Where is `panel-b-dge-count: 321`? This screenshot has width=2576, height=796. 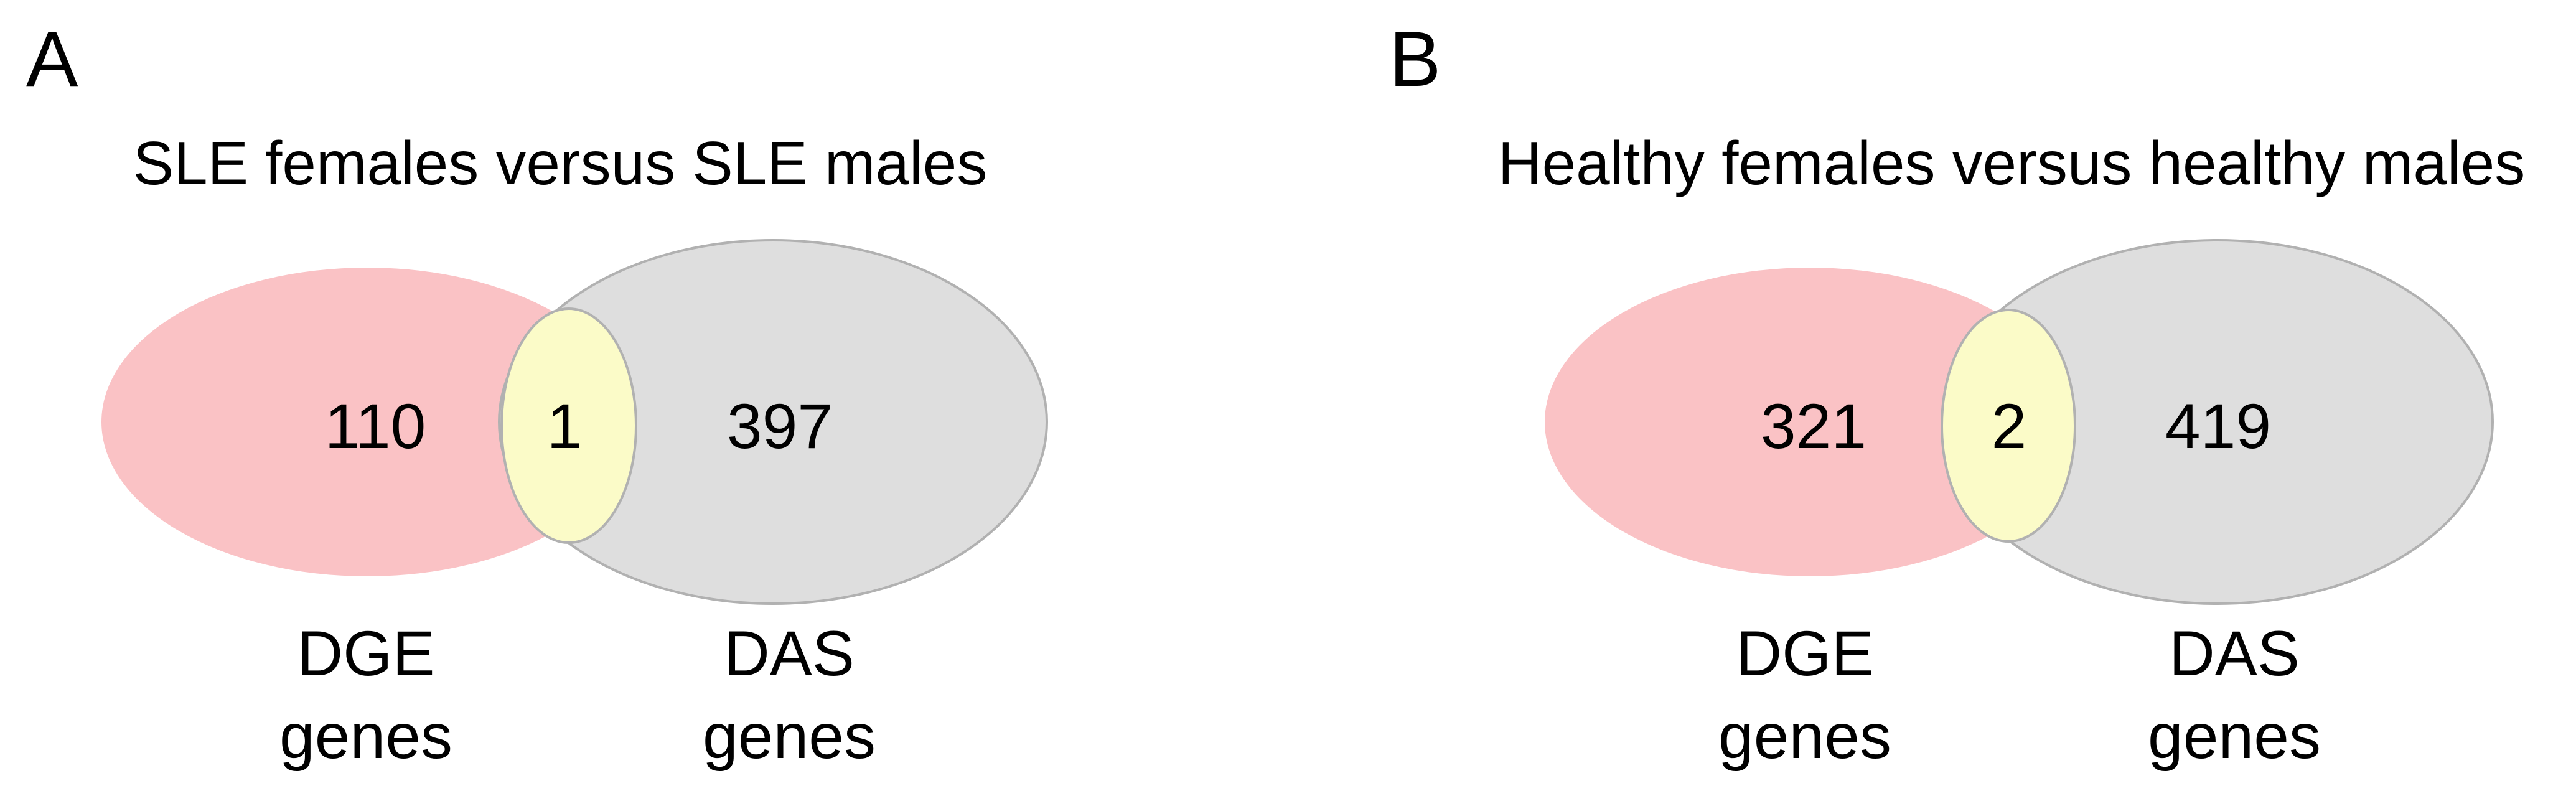 panel-b-dge-count: 321 is located at coordinates (1813, 427).